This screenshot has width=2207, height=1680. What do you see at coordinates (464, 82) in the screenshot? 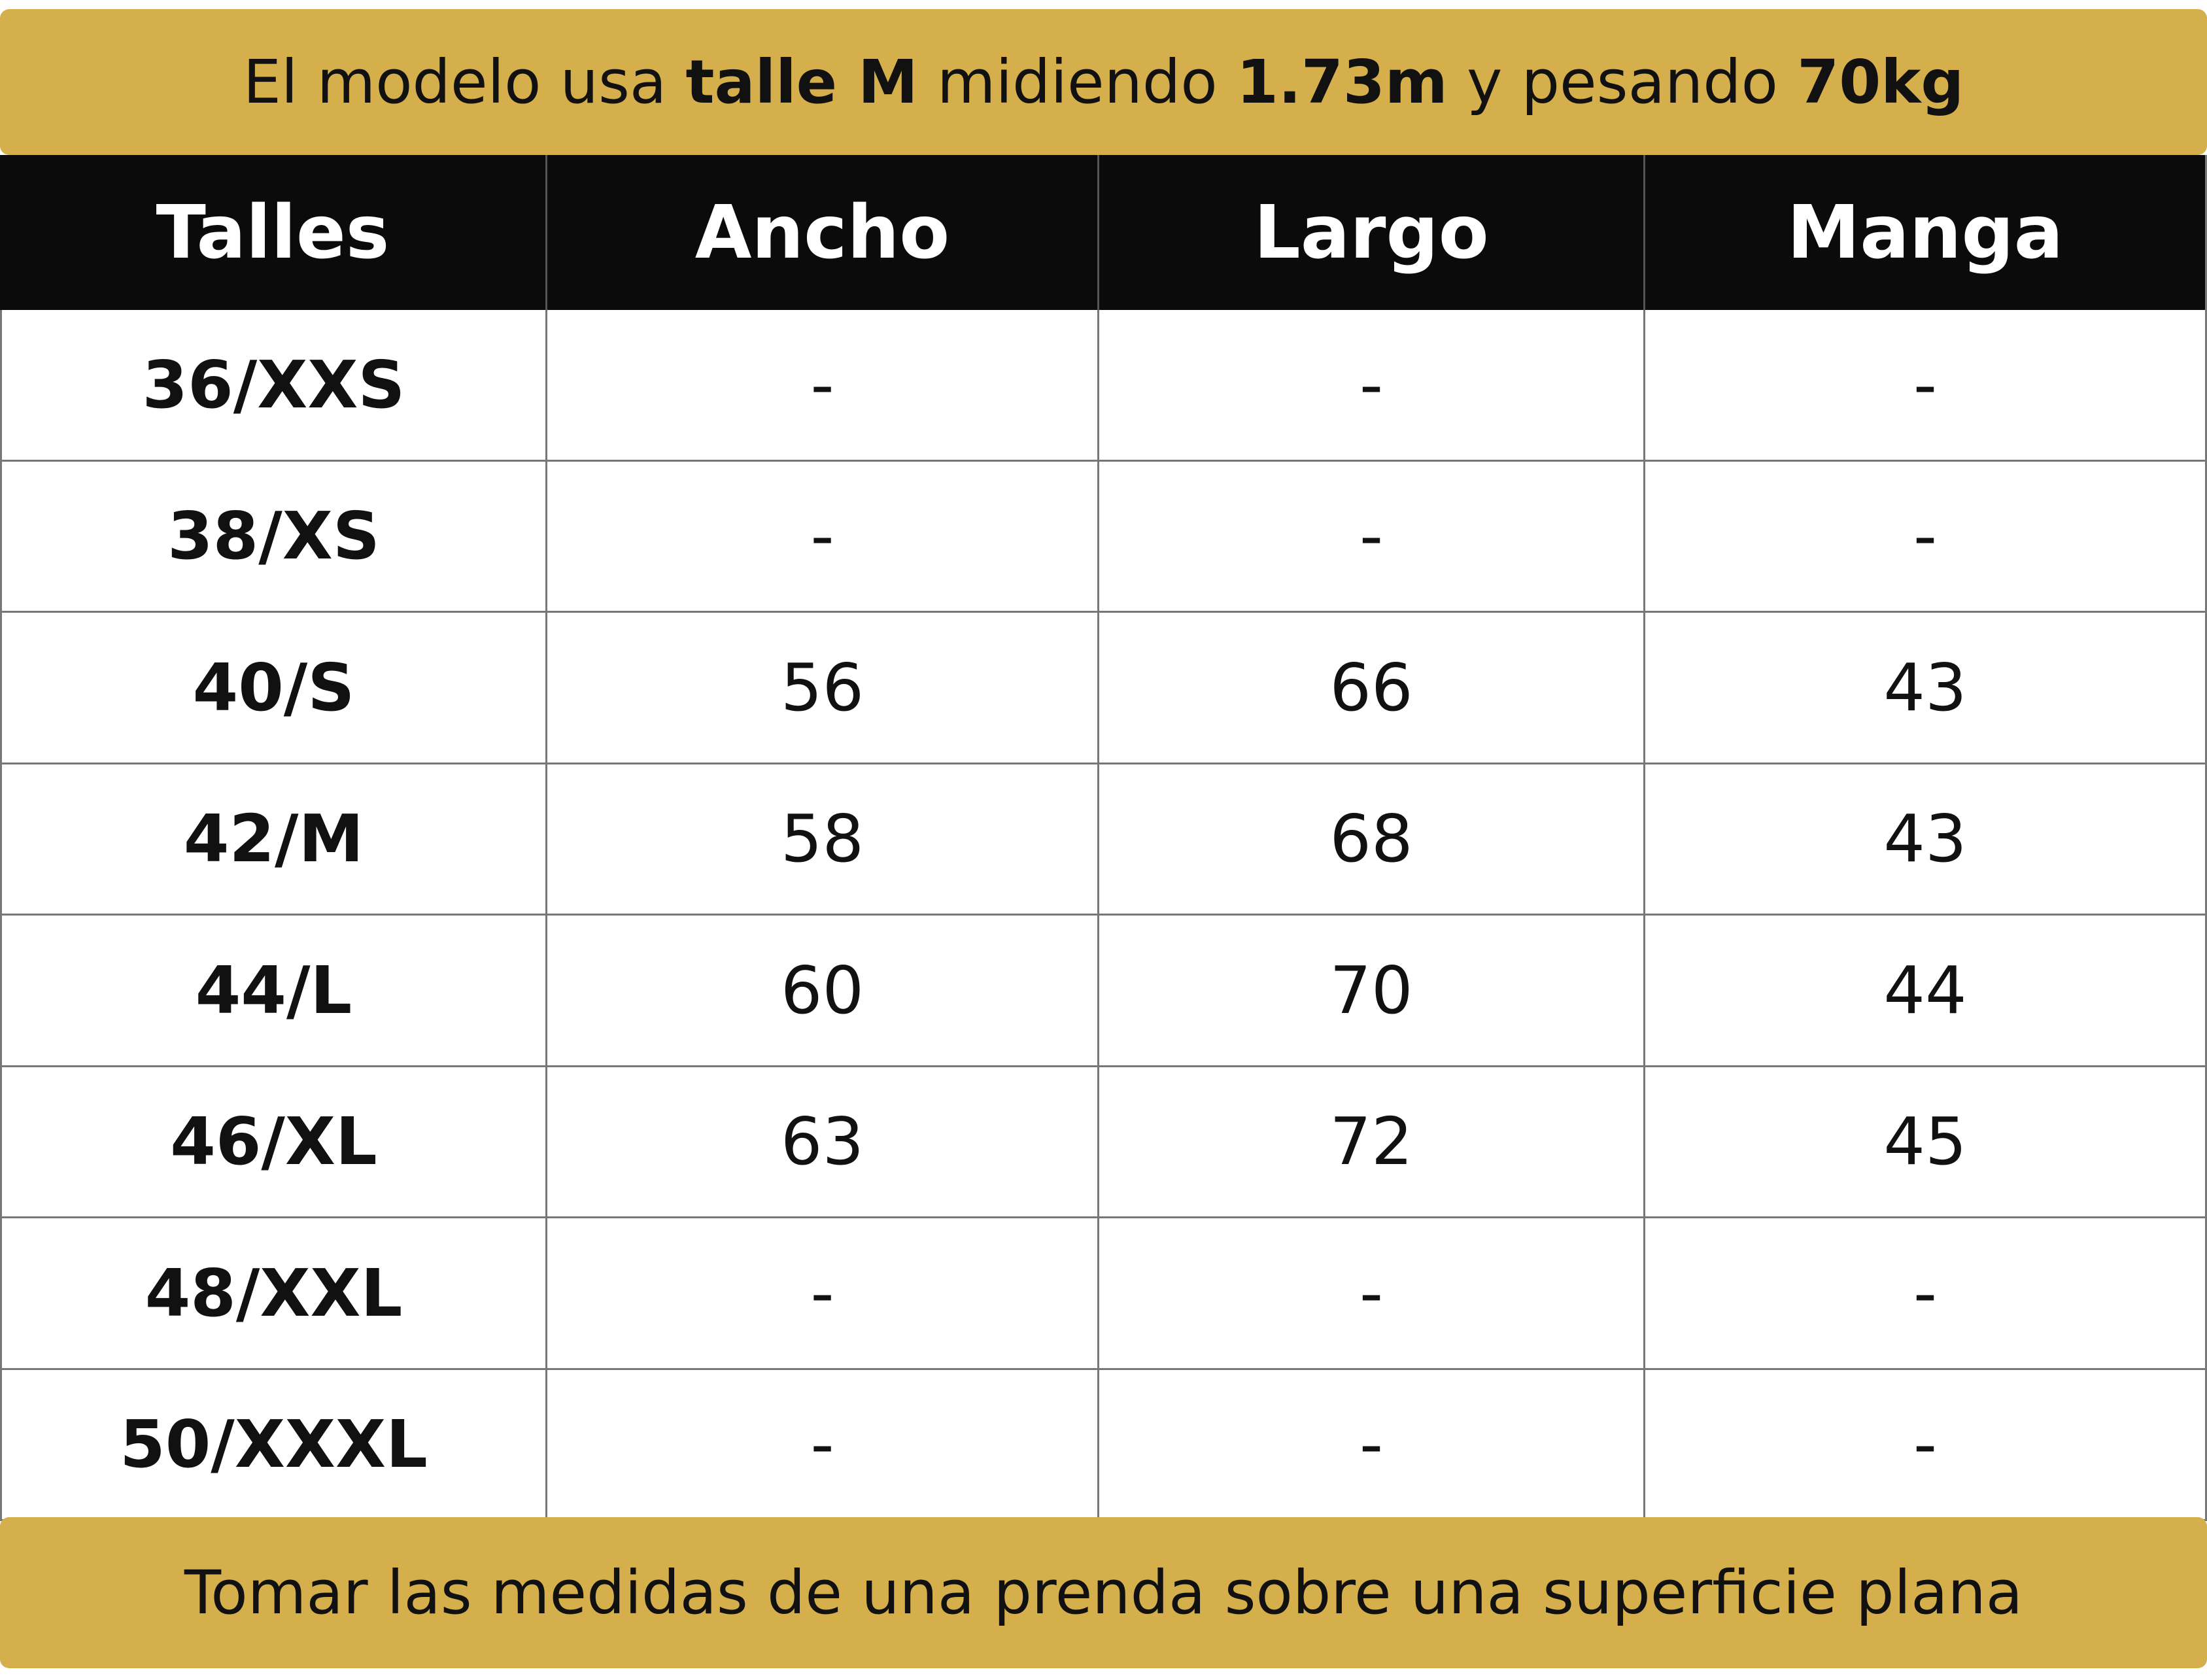
I see `info-text: El modelo usa` at bounding box center [464, 82].